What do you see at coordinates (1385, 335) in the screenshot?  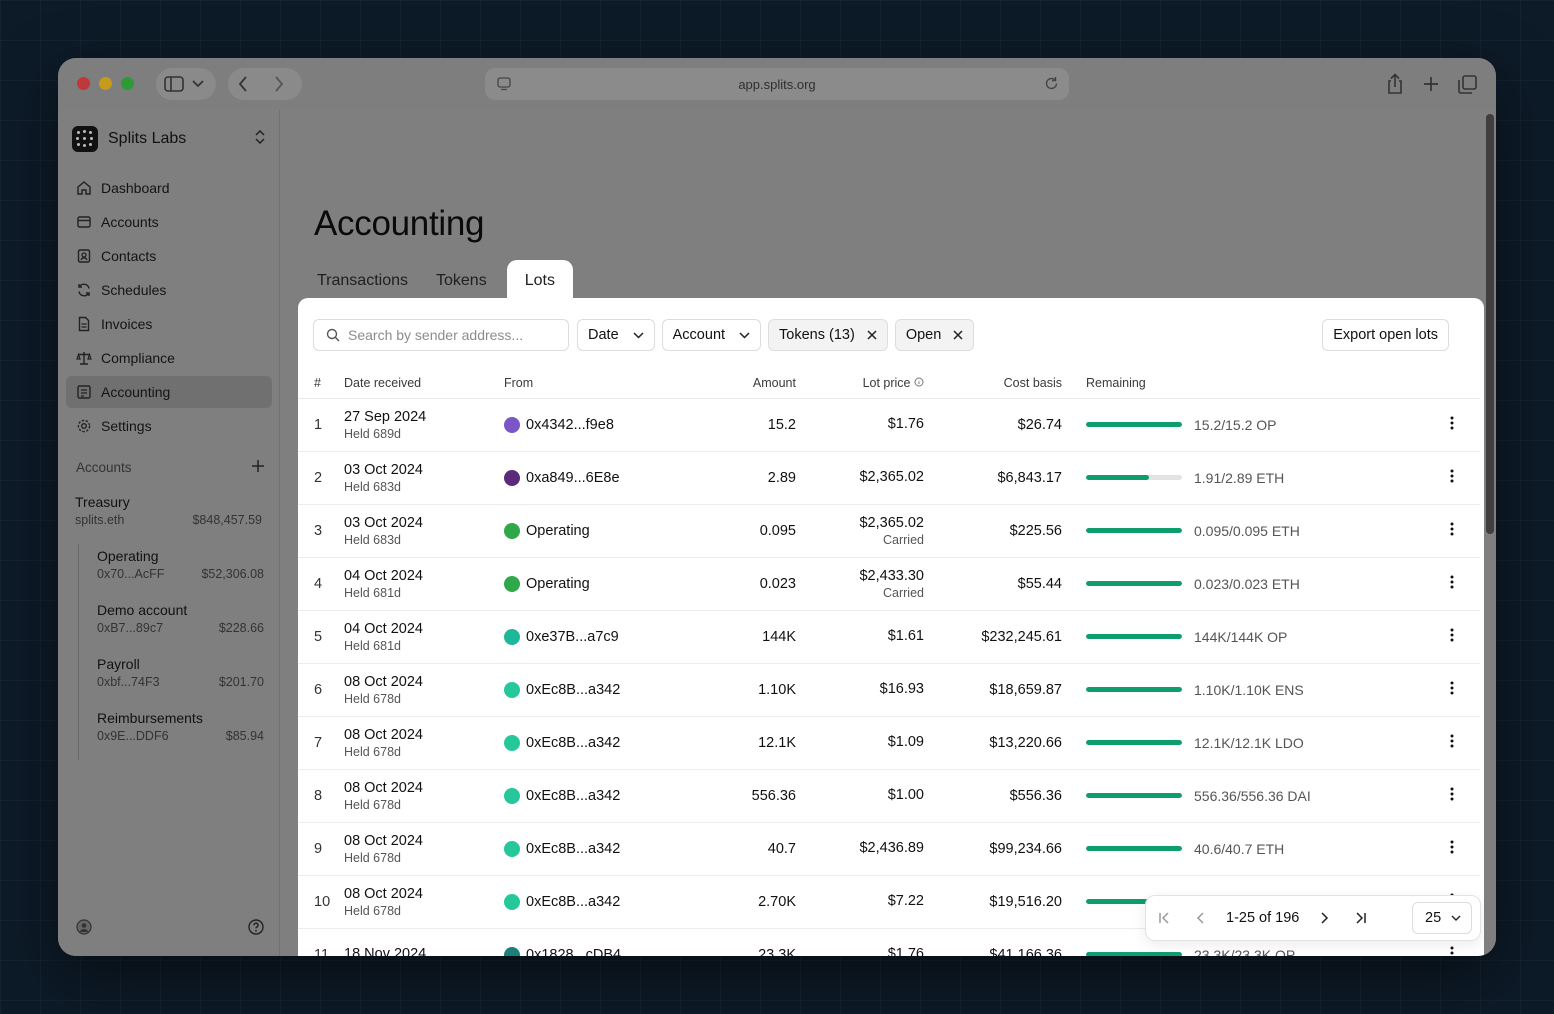 I see `export-open-lots-button: Export open lots` at bounding box center [1385, 335].